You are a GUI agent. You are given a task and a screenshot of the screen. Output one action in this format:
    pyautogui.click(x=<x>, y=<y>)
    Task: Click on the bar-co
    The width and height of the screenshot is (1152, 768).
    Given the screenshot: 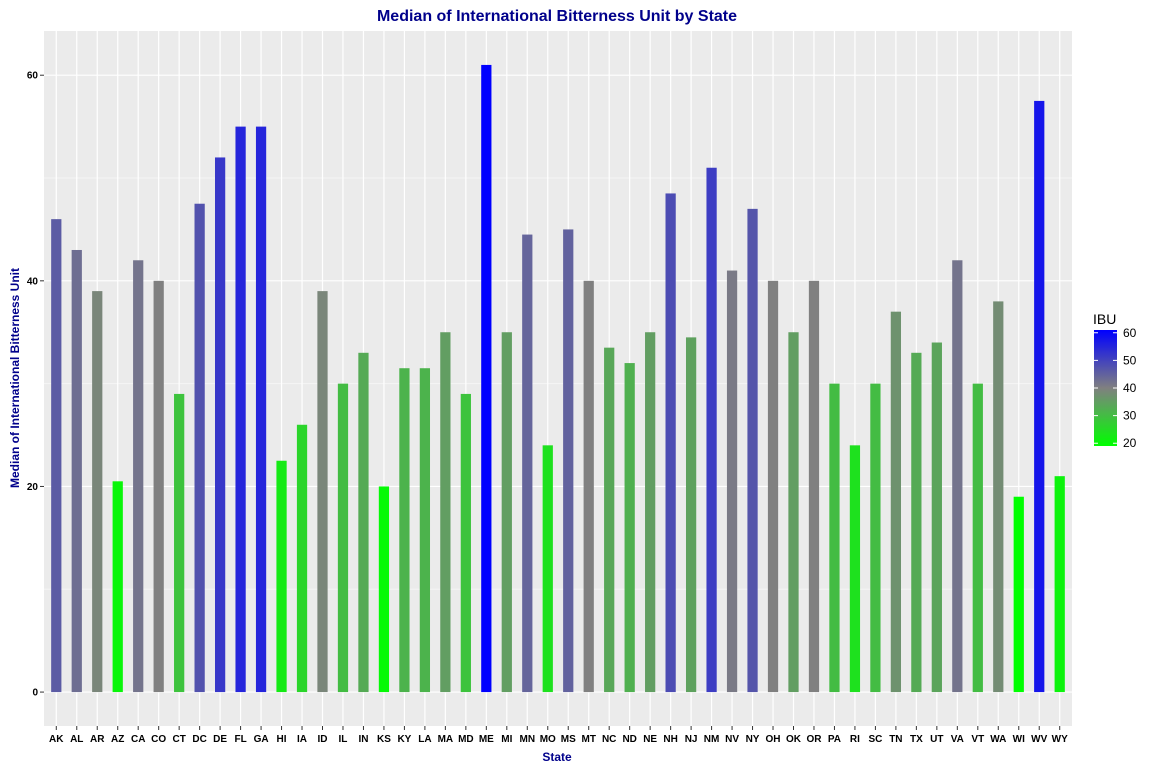 What is the action you would take?
    pyautogui.click(x=158, y=486)
    